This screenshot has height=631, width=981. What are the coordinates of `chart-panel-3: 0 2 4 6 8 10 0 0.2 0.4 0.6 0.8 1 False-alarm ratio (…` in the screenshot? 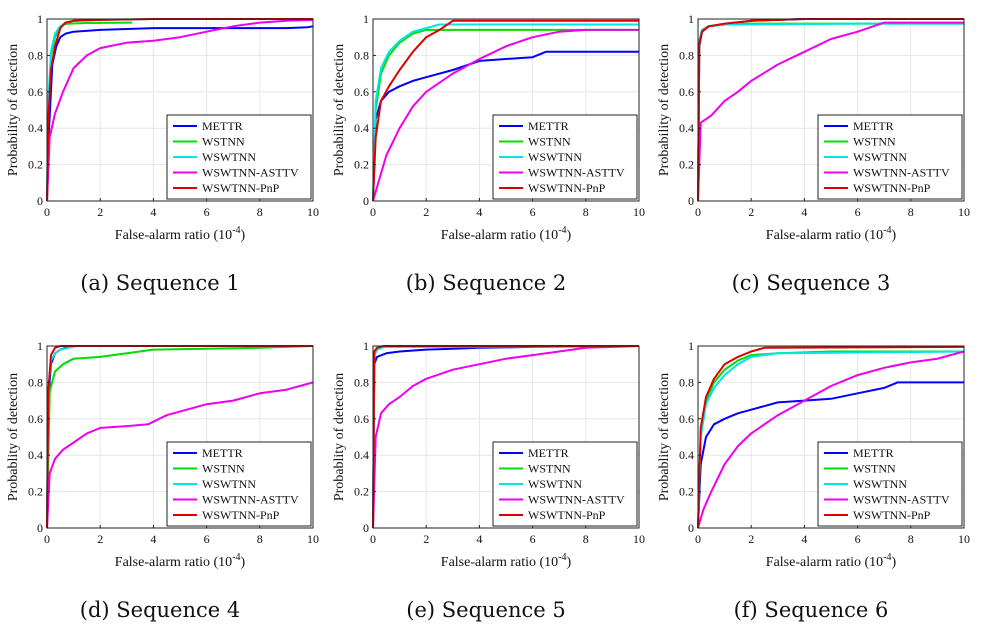 It's located at (813, 153).